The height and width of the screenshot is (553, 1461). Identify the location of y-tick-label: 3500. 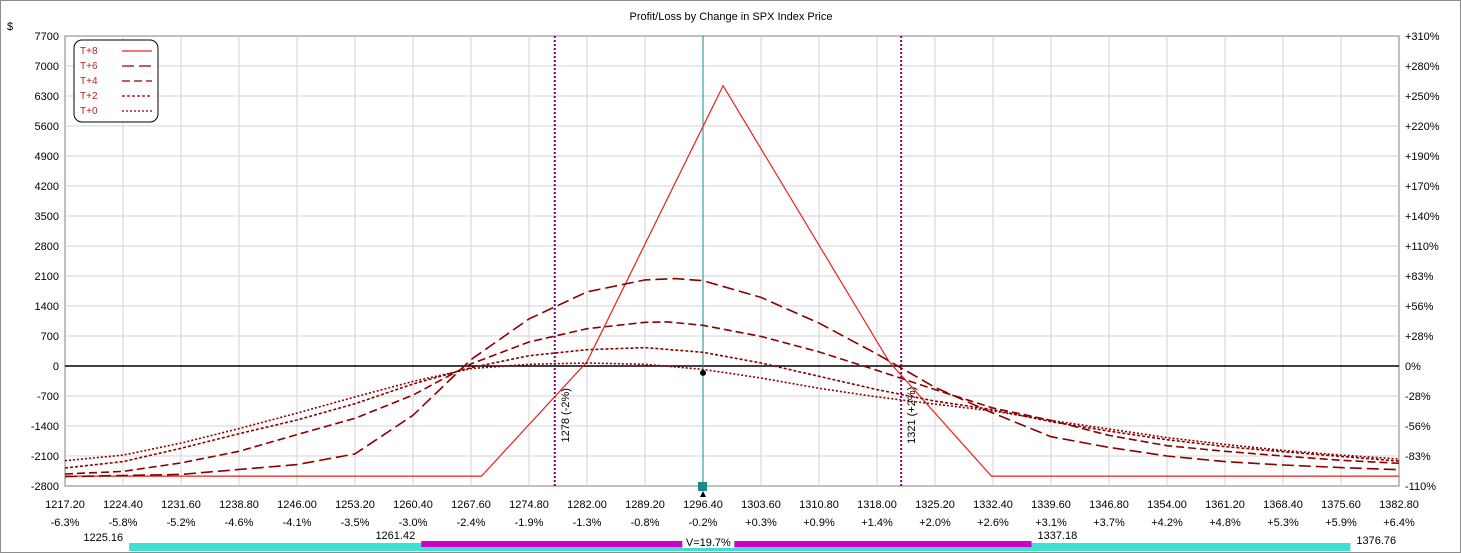
(47, 217).